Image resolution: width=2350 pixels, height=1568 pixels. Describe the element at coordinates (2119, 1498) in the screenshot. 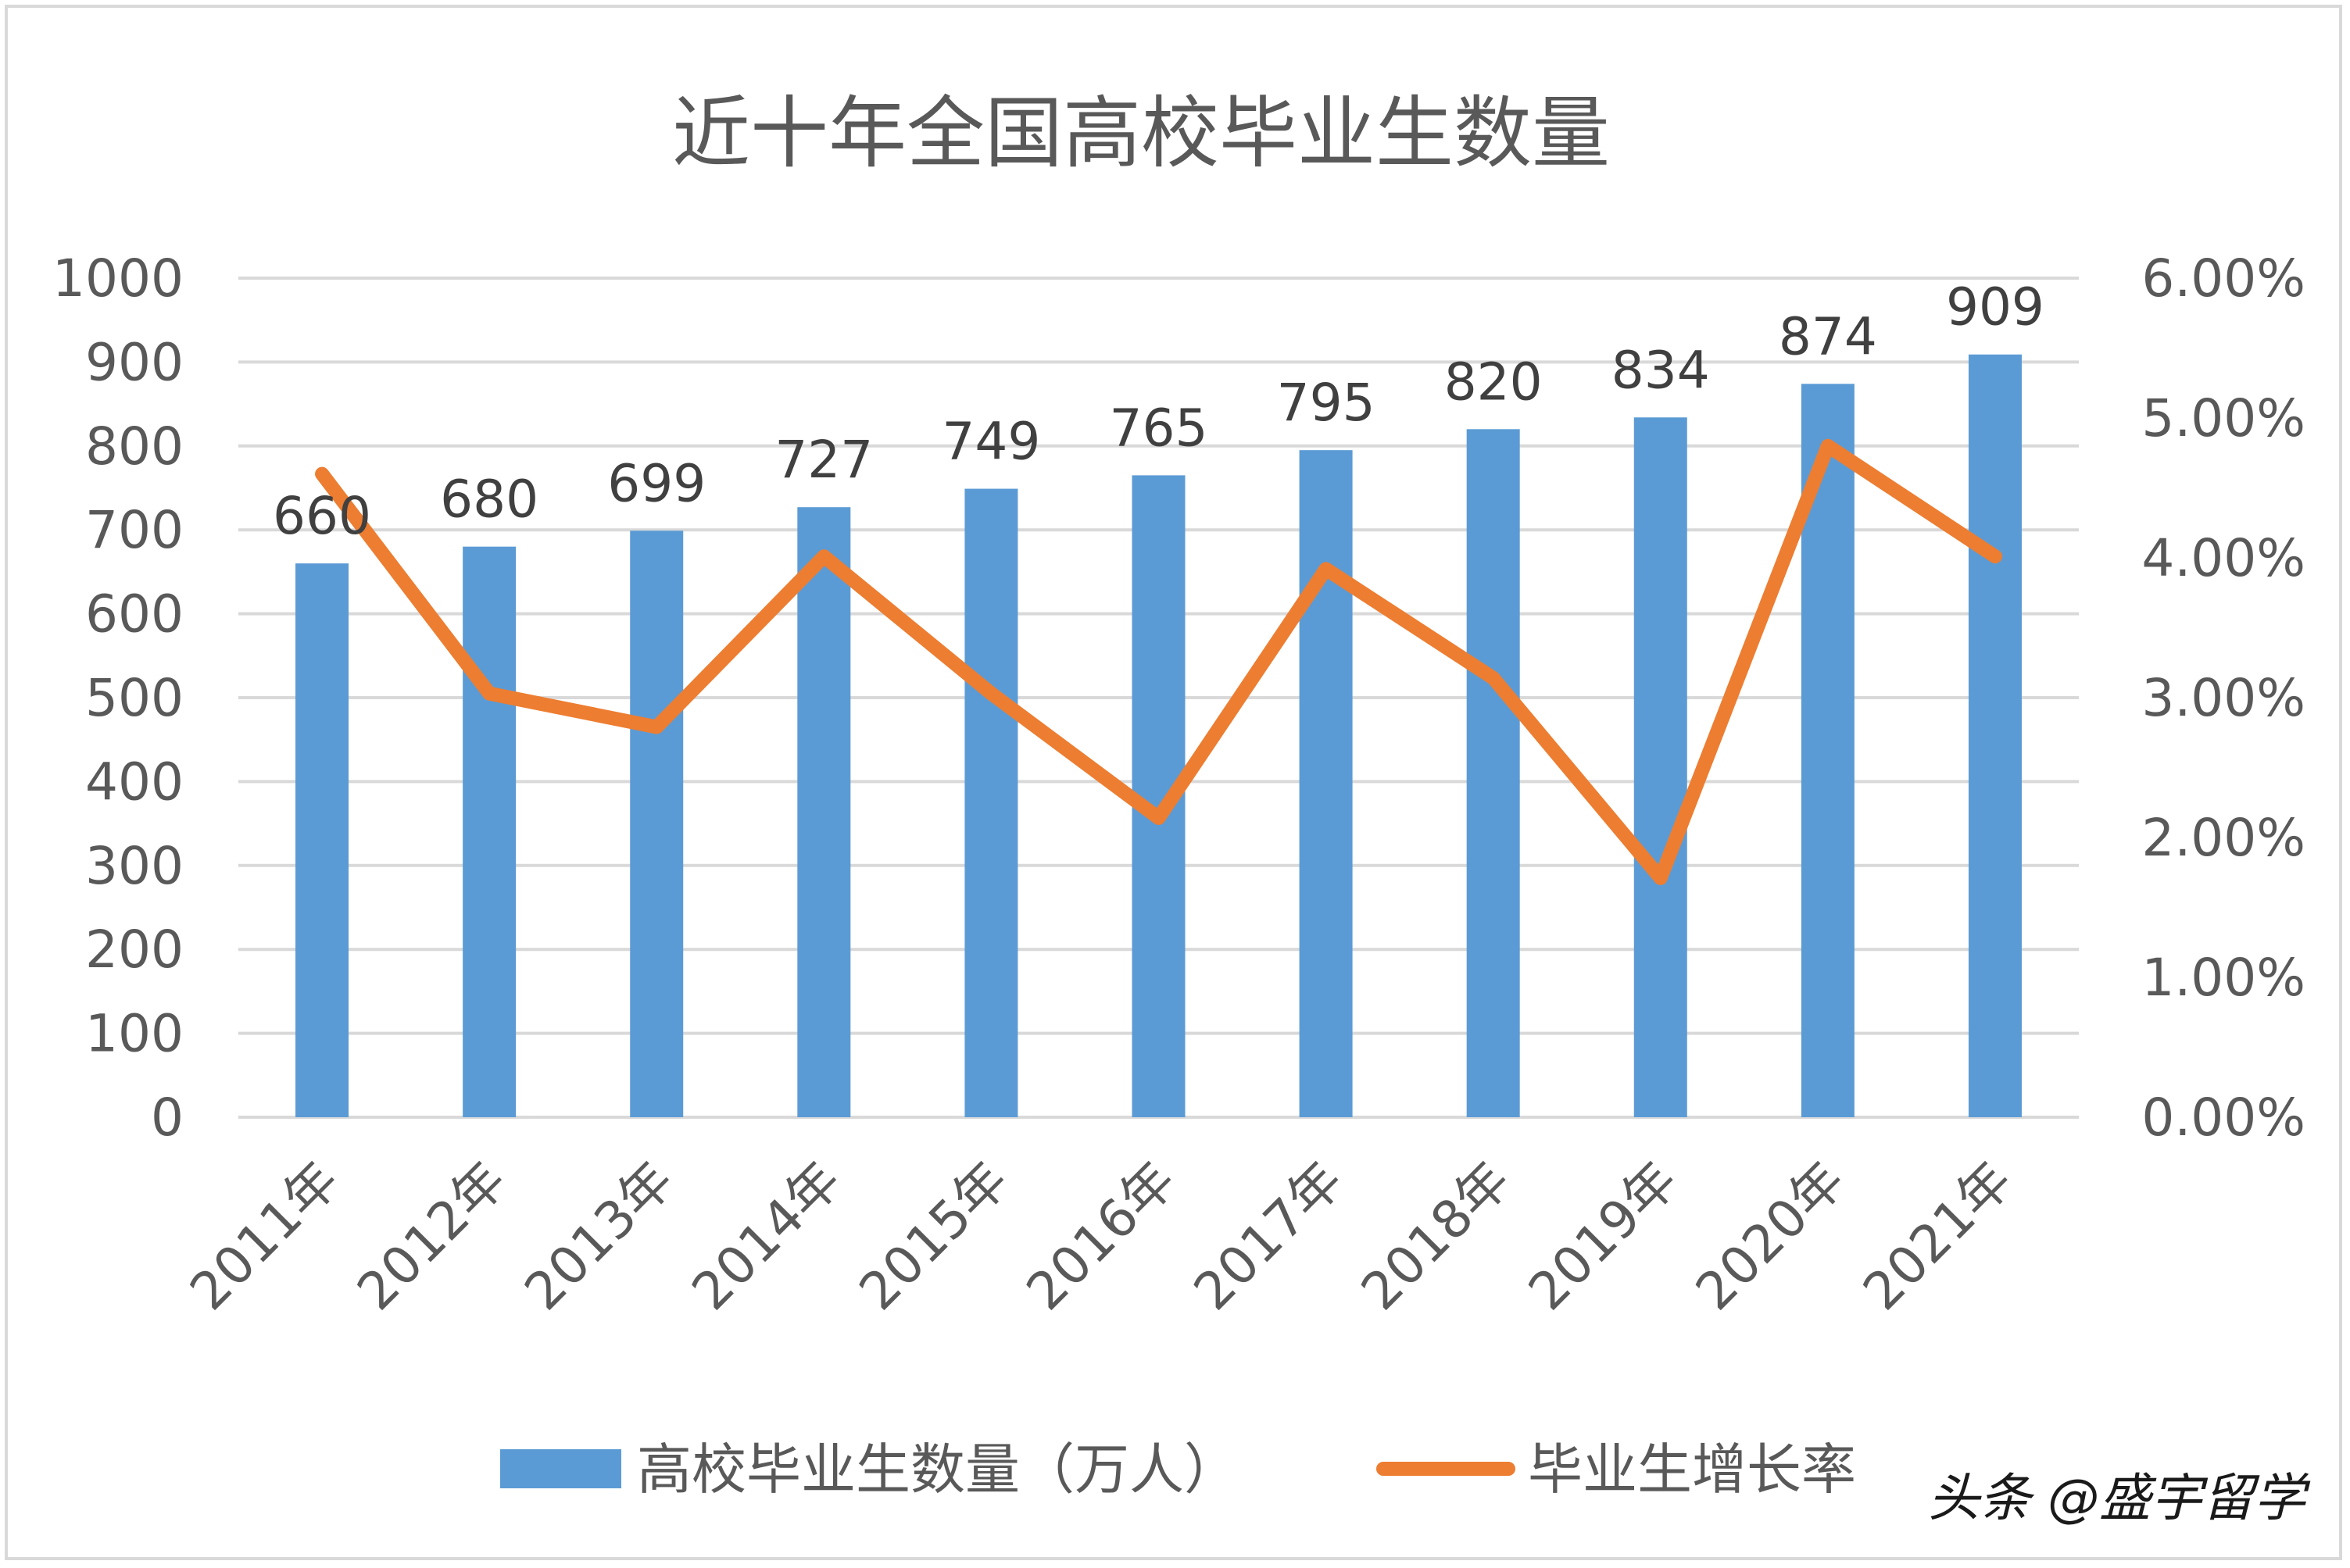

I see `watermark: 头条 @盛宇留学` at that location.